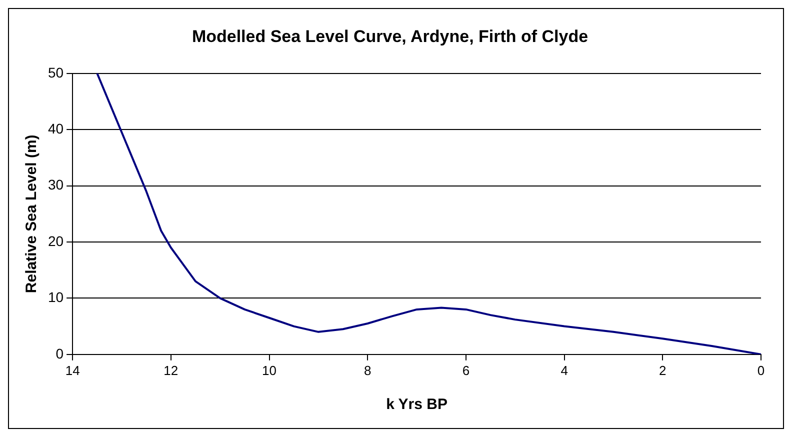 The width and height of the screenshot is (792, 437). What do you see at coordinates (662, 370) in the screenshot?
I see `x-tick-label: 2` at bounding box center [662, 370].